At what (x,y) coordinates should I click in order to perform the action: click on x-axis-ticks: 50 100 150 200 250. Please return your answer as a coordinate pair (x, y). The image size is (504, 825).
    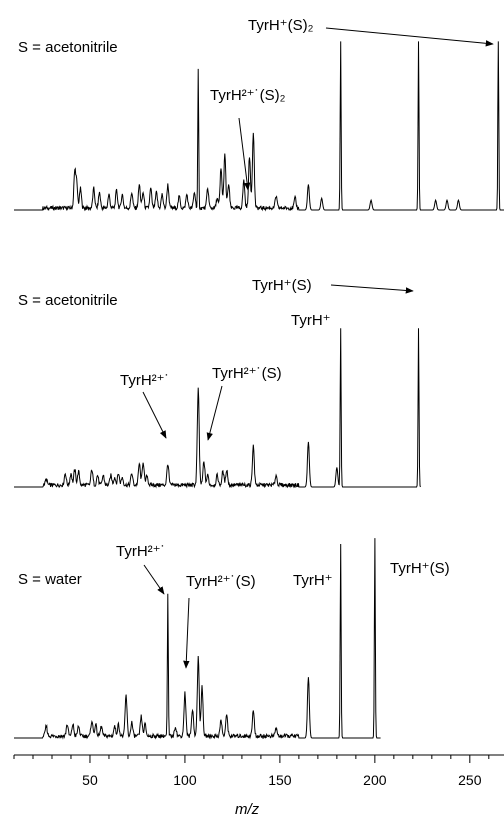
    Looking at the image, I should click on (251, 771).